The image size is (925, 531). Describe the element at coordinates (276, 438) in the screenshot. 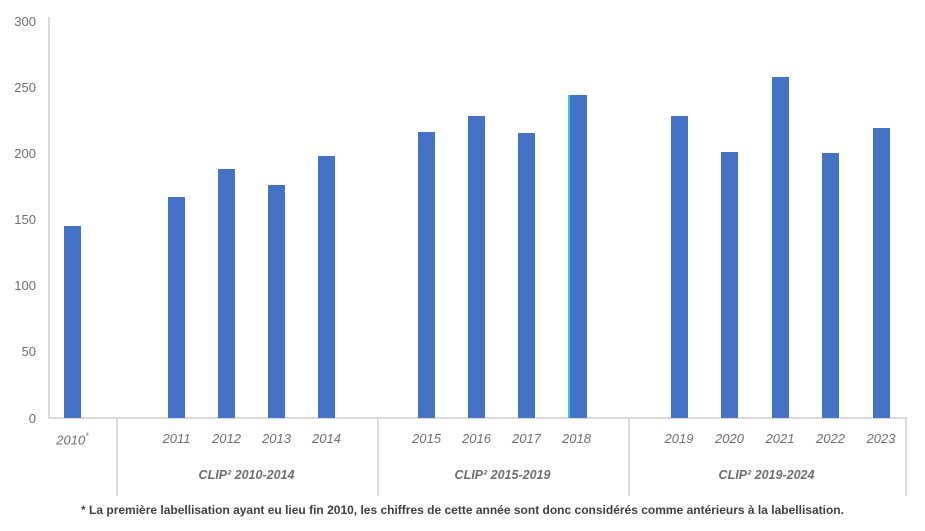

I see `x-tick-2013: 2013` at that location.